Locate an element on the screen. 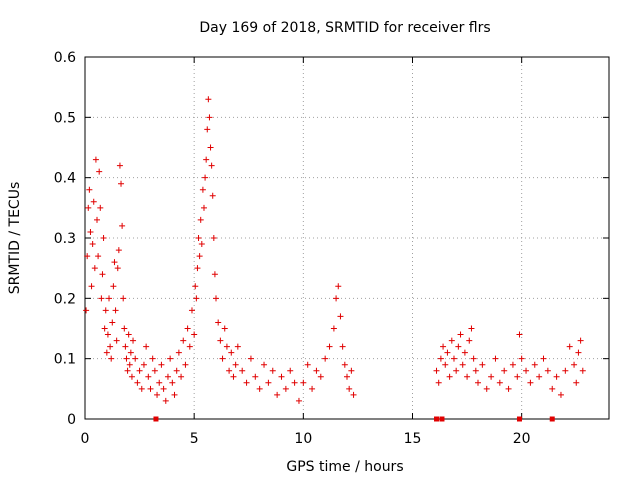 The width and height of the screenshot is (640, 480). y-tick-label: 0.4 is located at coordinates (65, 179).